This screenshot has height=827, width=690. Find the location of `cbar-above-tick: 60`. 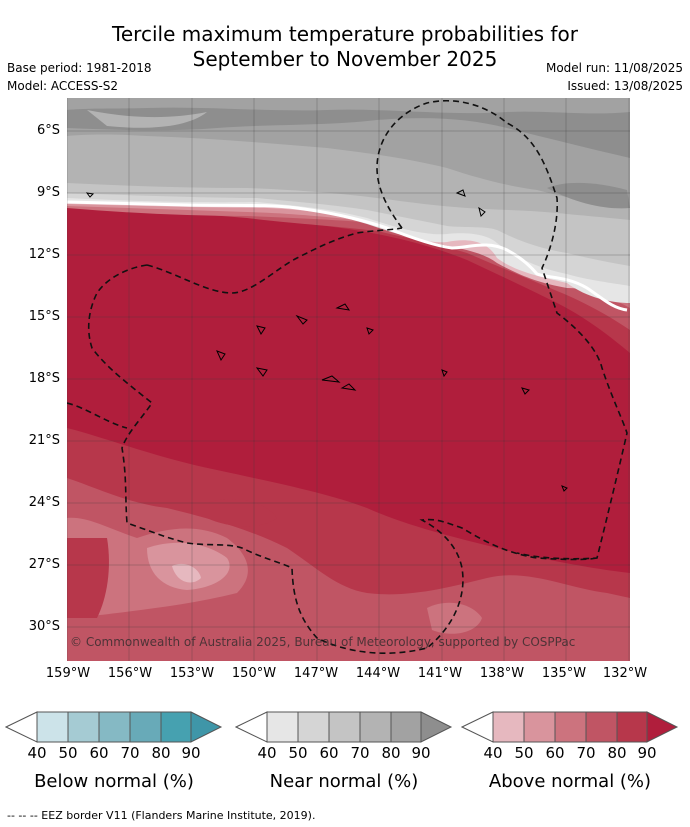

cbar-above-tick: 60 is located at coordinates (555, 753).